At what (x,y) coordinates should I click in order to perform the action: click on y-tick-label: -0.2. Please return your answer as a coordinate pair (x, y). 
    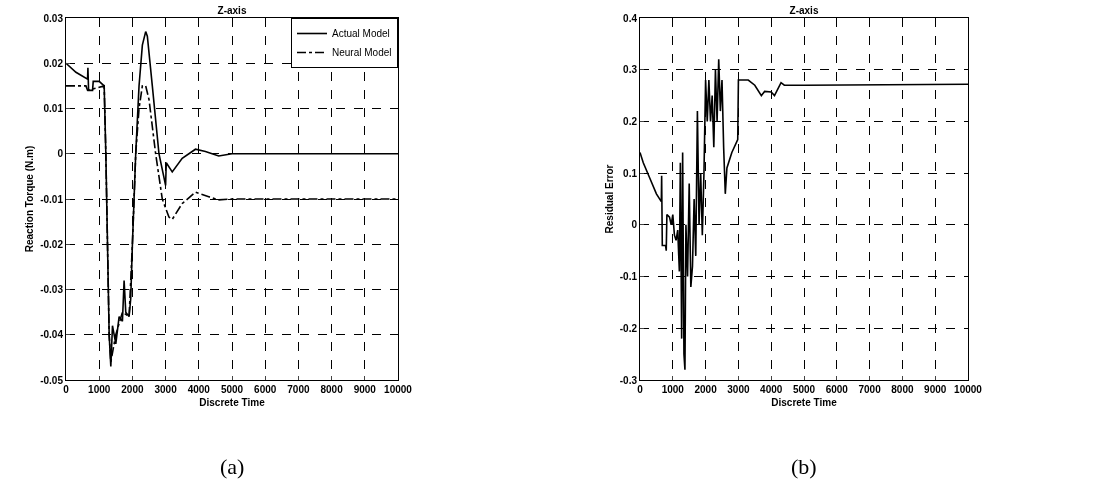
    Looking at the image, I should click on (628, 328).